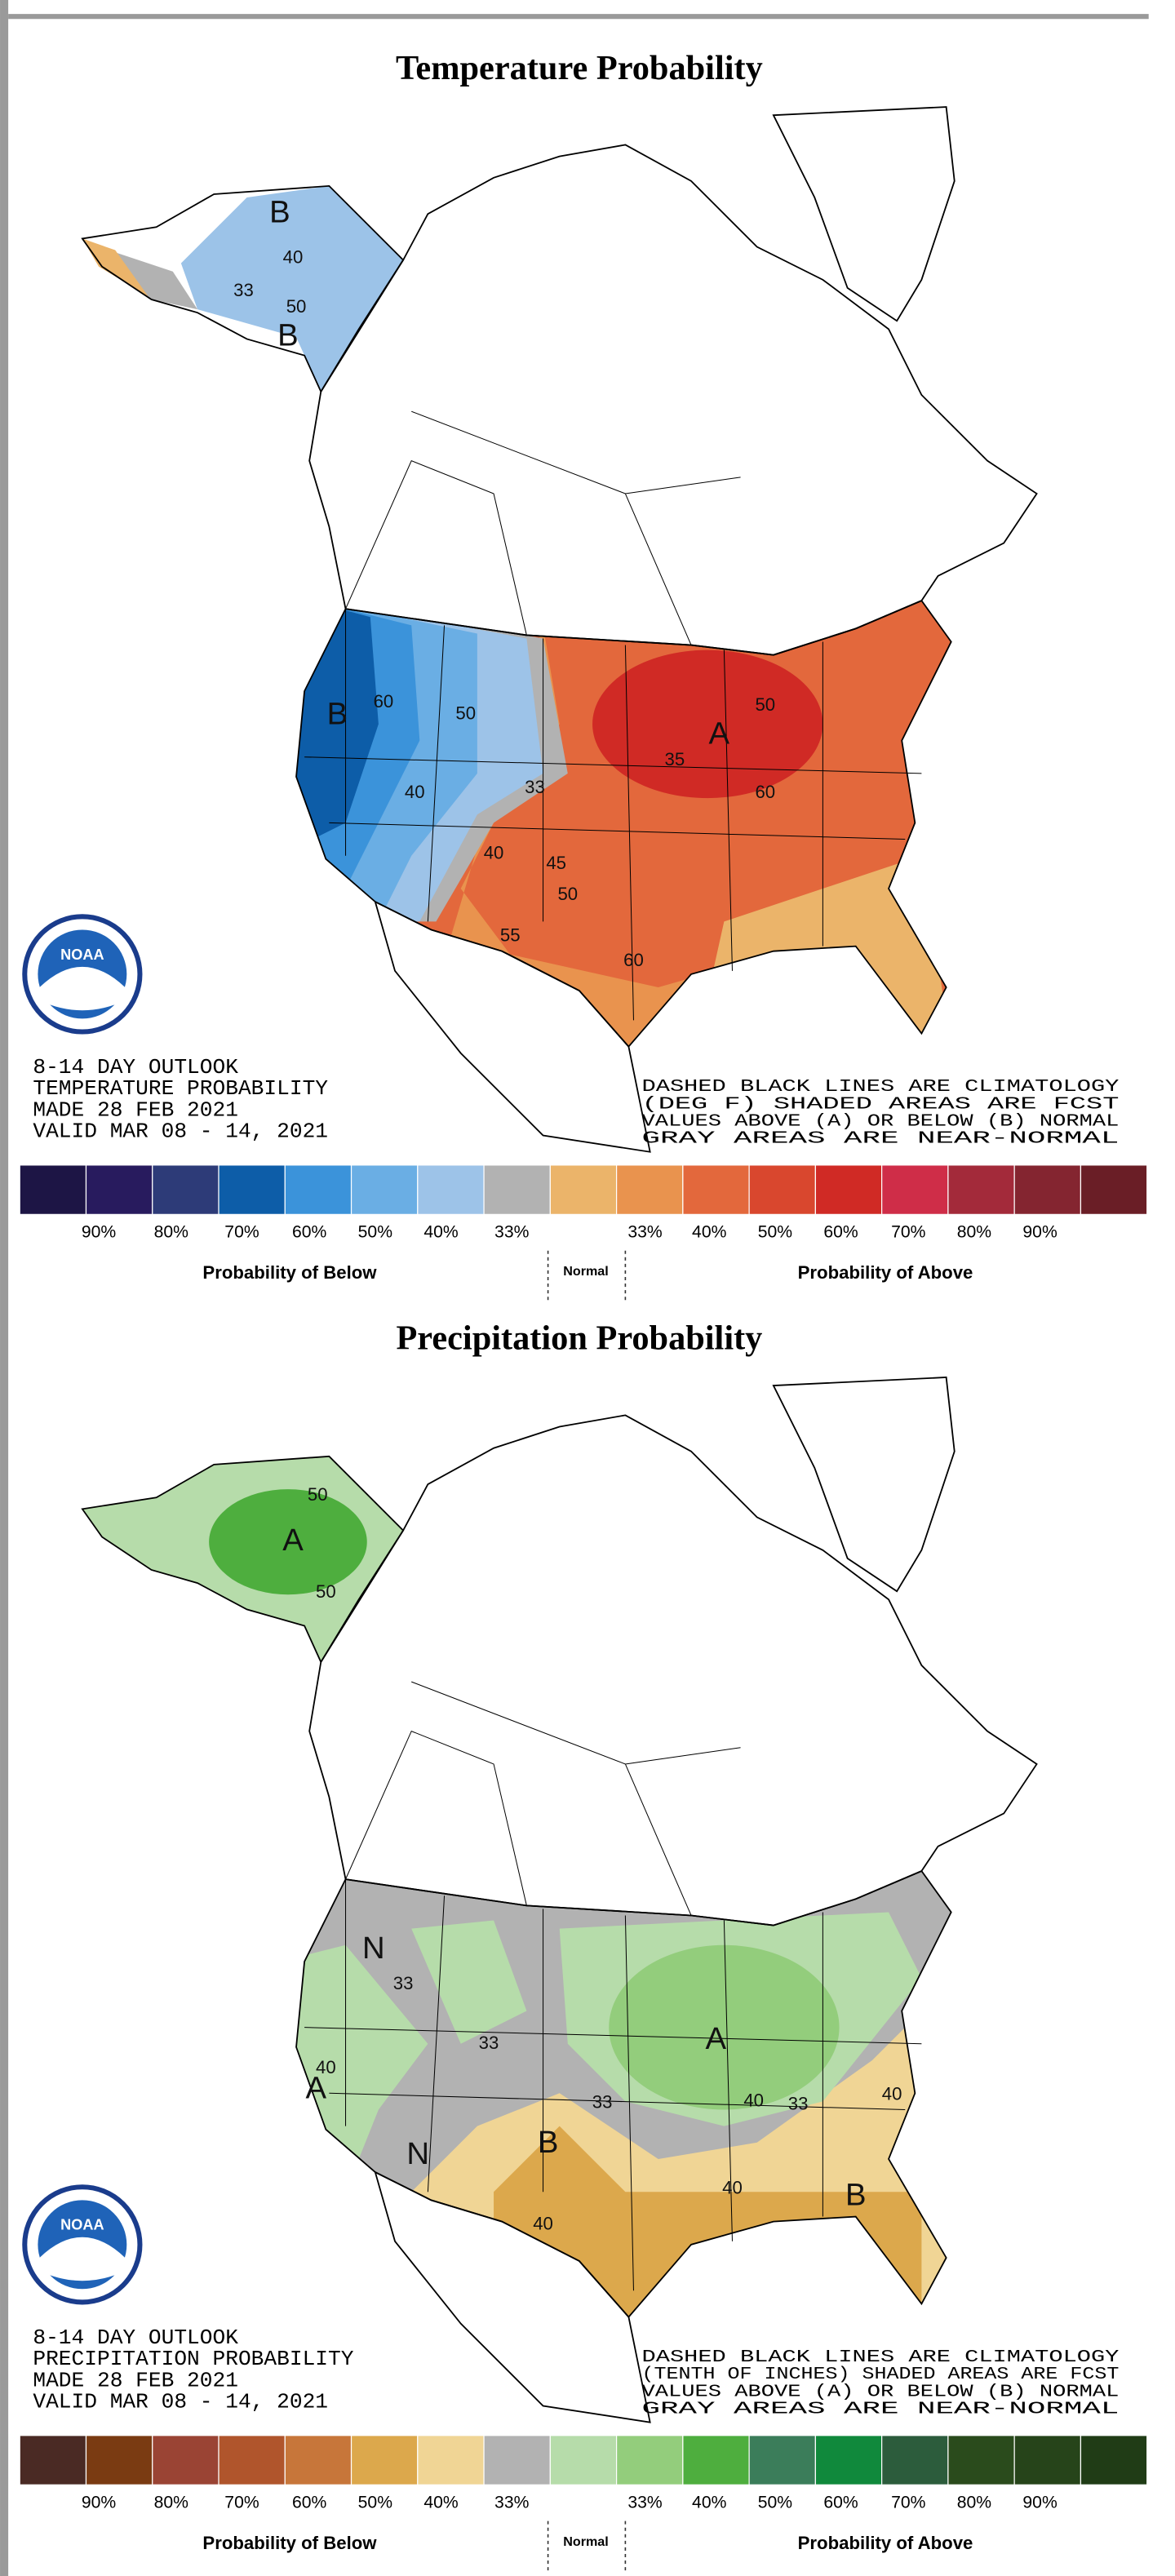 The image size is (1175, 2576). What do you see at coordinates (193, 2359) in the screenshot?
I see `outlook-line: PRECIPITATION PROBABILITY` at bounding box center [193, 2359].